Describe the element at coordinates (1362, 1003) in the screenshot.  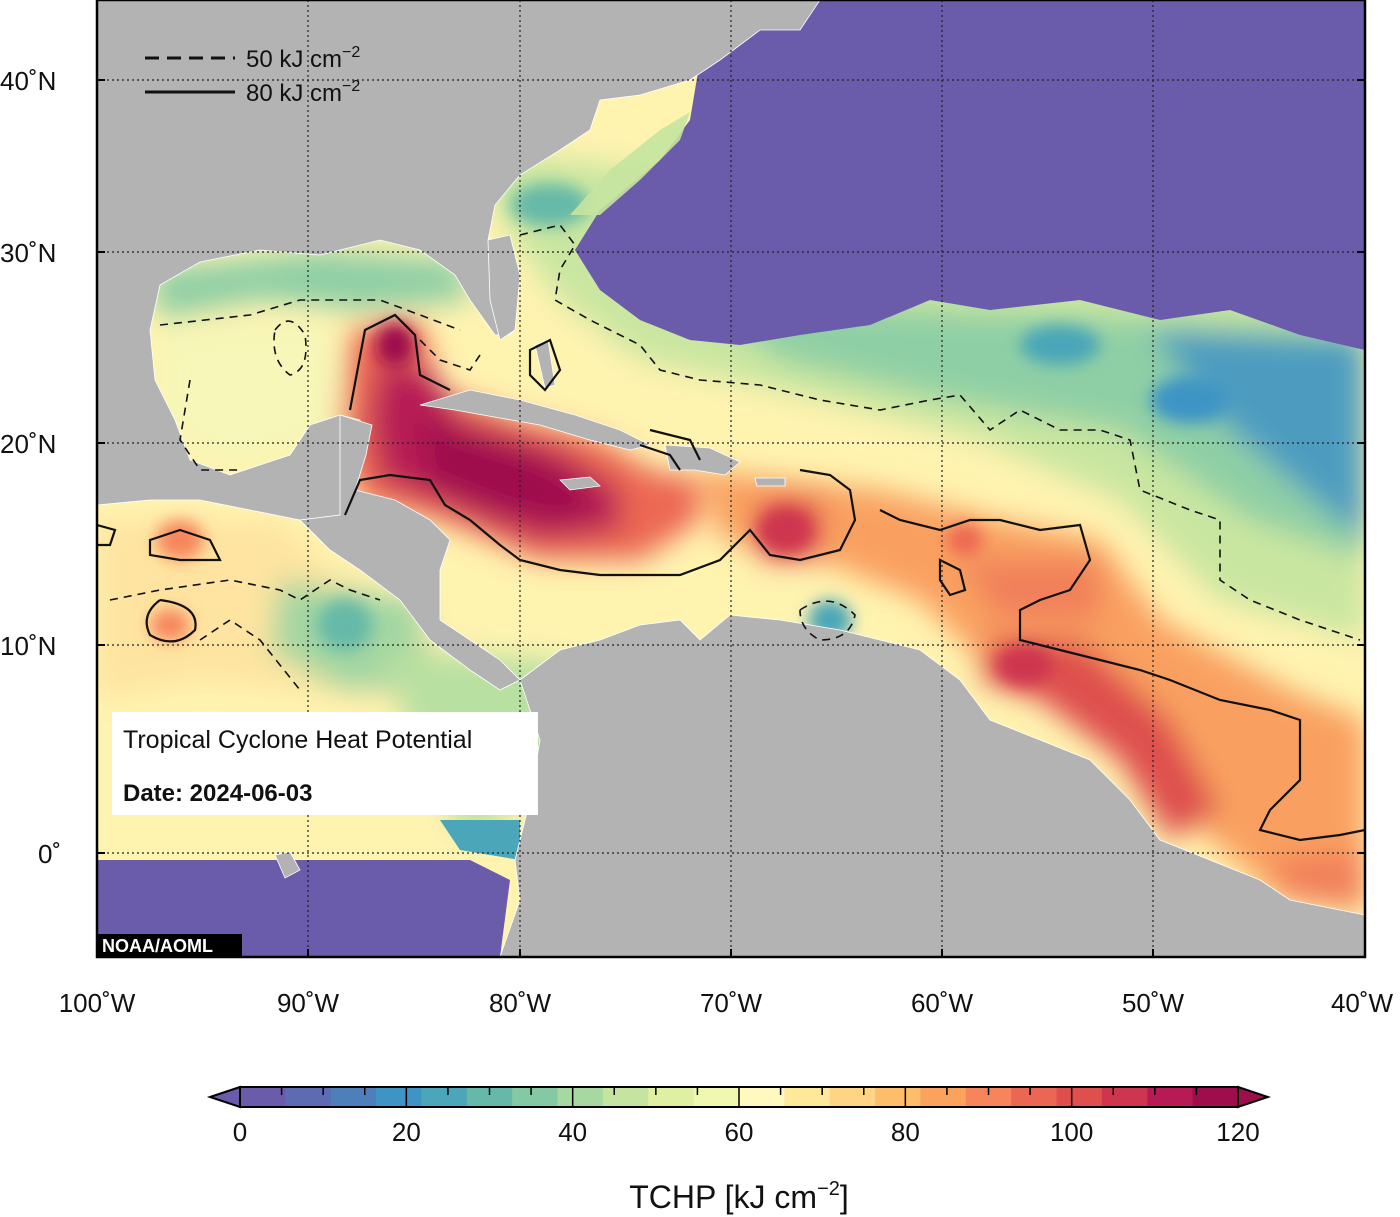
I see `lon-label-40w: 40˚W` at that location.